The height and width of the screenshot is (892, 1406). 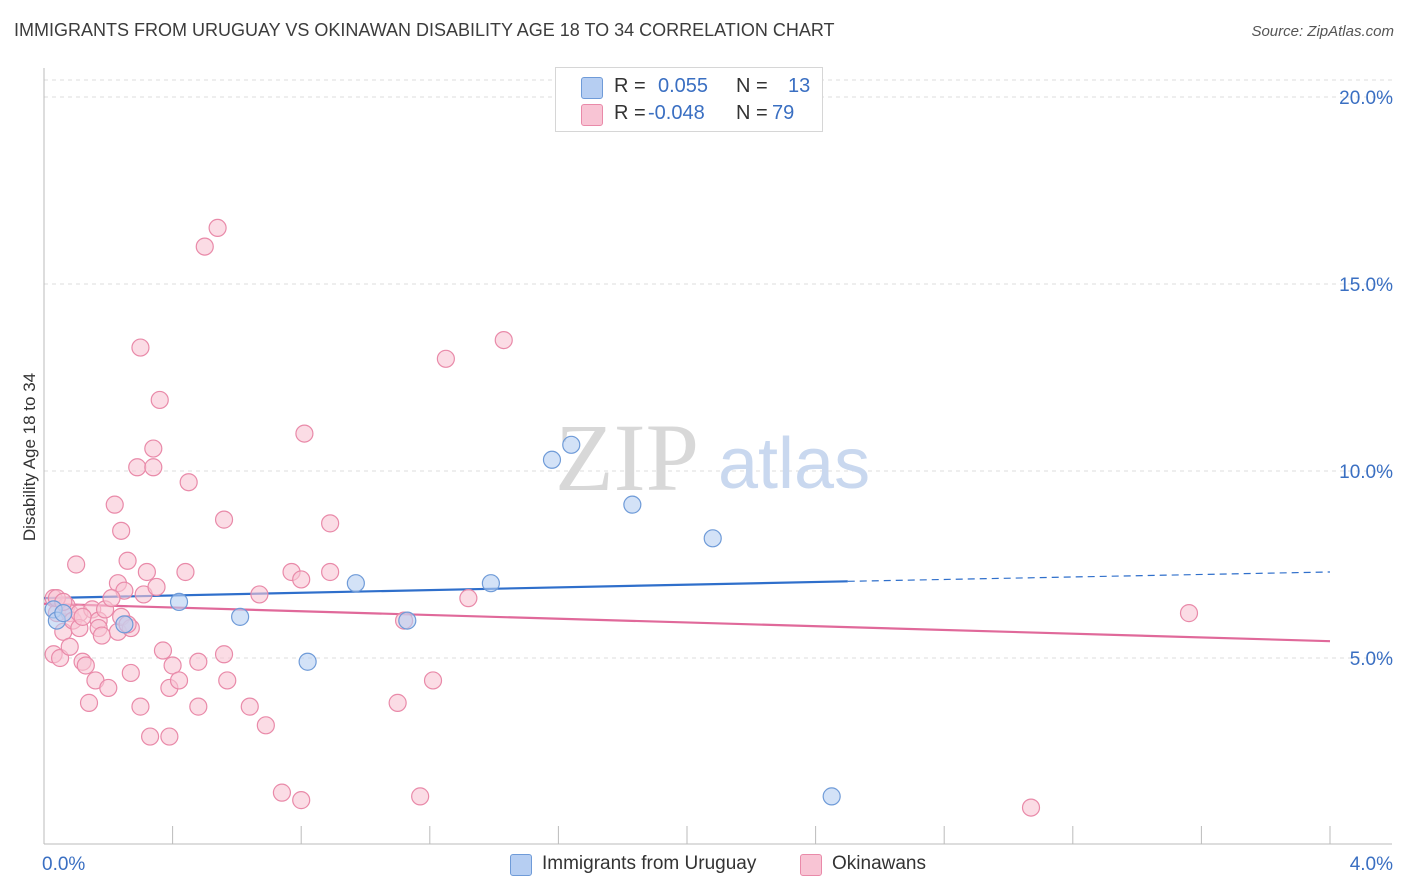 I want to click on y-tick-label: 5.0%, so click(x=1371, y=659).